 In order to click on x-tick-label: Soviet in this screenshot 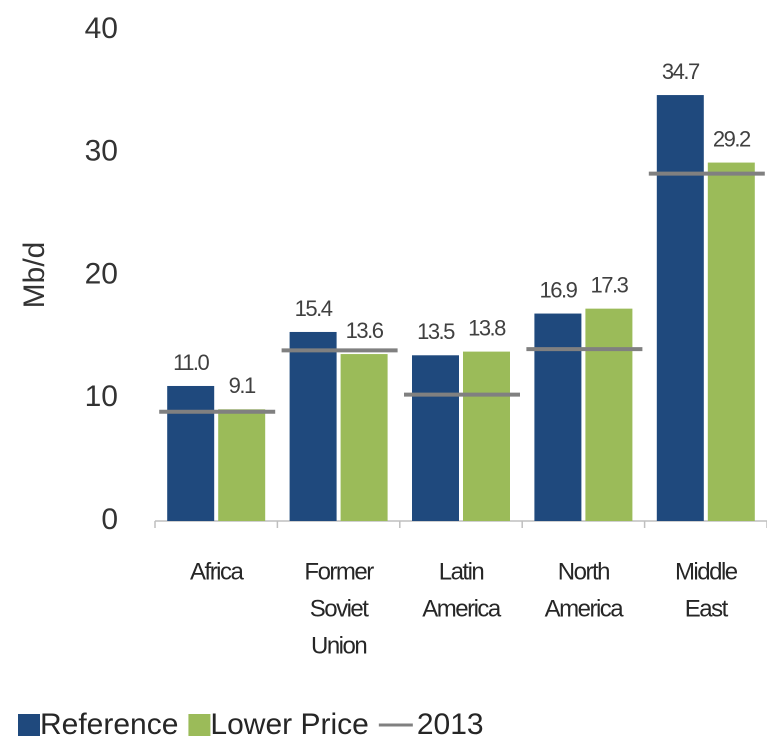, I will do `click(340, 608)`.